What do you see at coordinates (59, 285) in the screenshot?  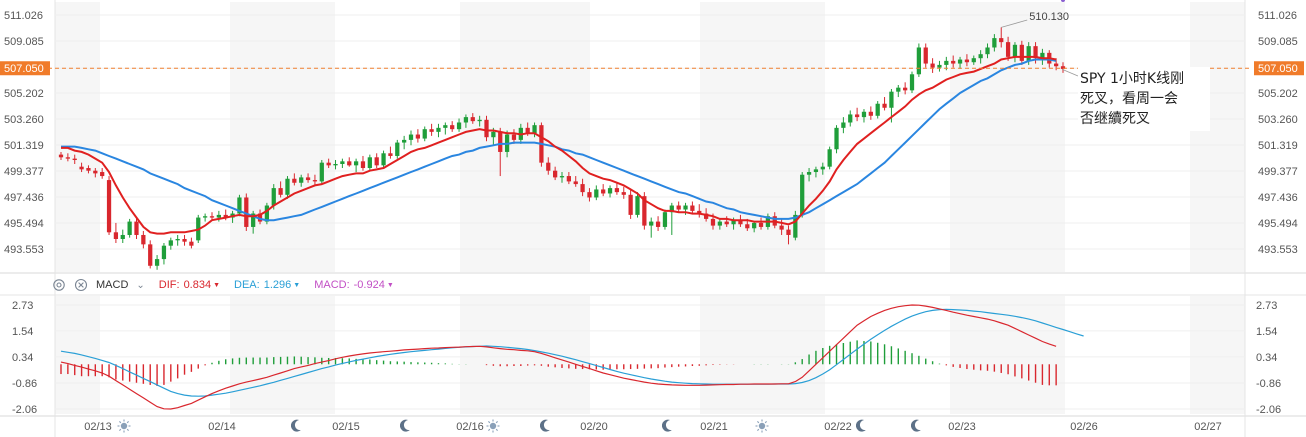 I see `gear-icon` at bounding box center [59, 285].